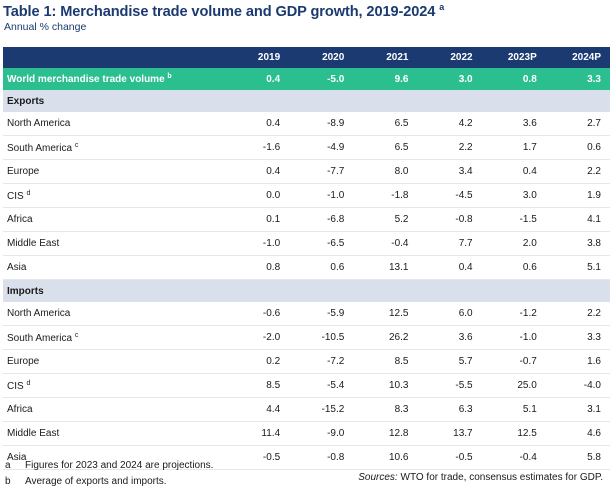 The height and width of the screenshot is (493, 613). What do you see at coordinates (449, 57) in the screenshot?
I see `column-header: 2022` at bounding box center [449, 57].